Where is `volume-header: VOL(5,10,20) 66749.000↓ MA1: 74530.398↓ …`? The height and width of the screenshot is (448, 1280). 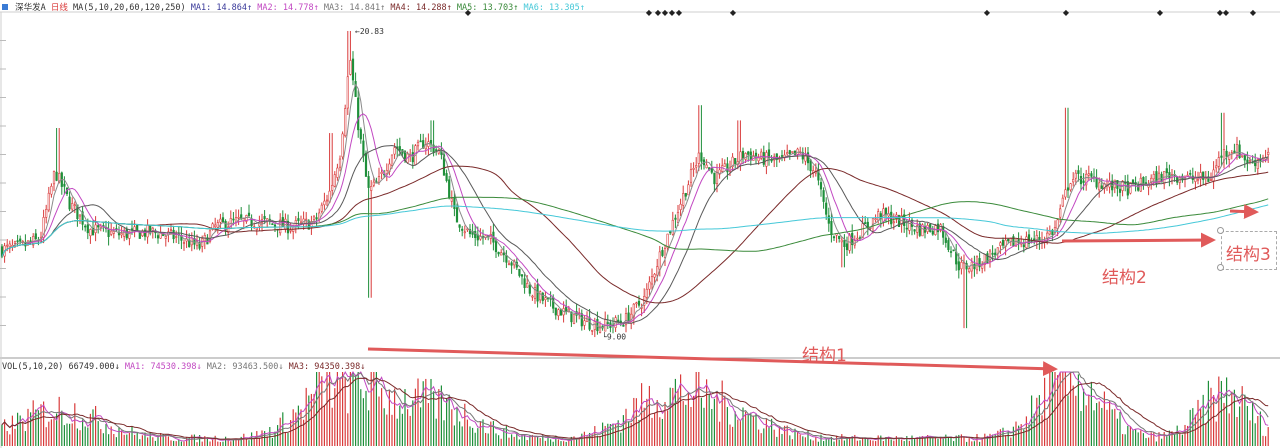 volume-header: VOL(5,10,20) 66749.000↓ MA1: 74530.398↓ … is located at coordinates (183, 367).